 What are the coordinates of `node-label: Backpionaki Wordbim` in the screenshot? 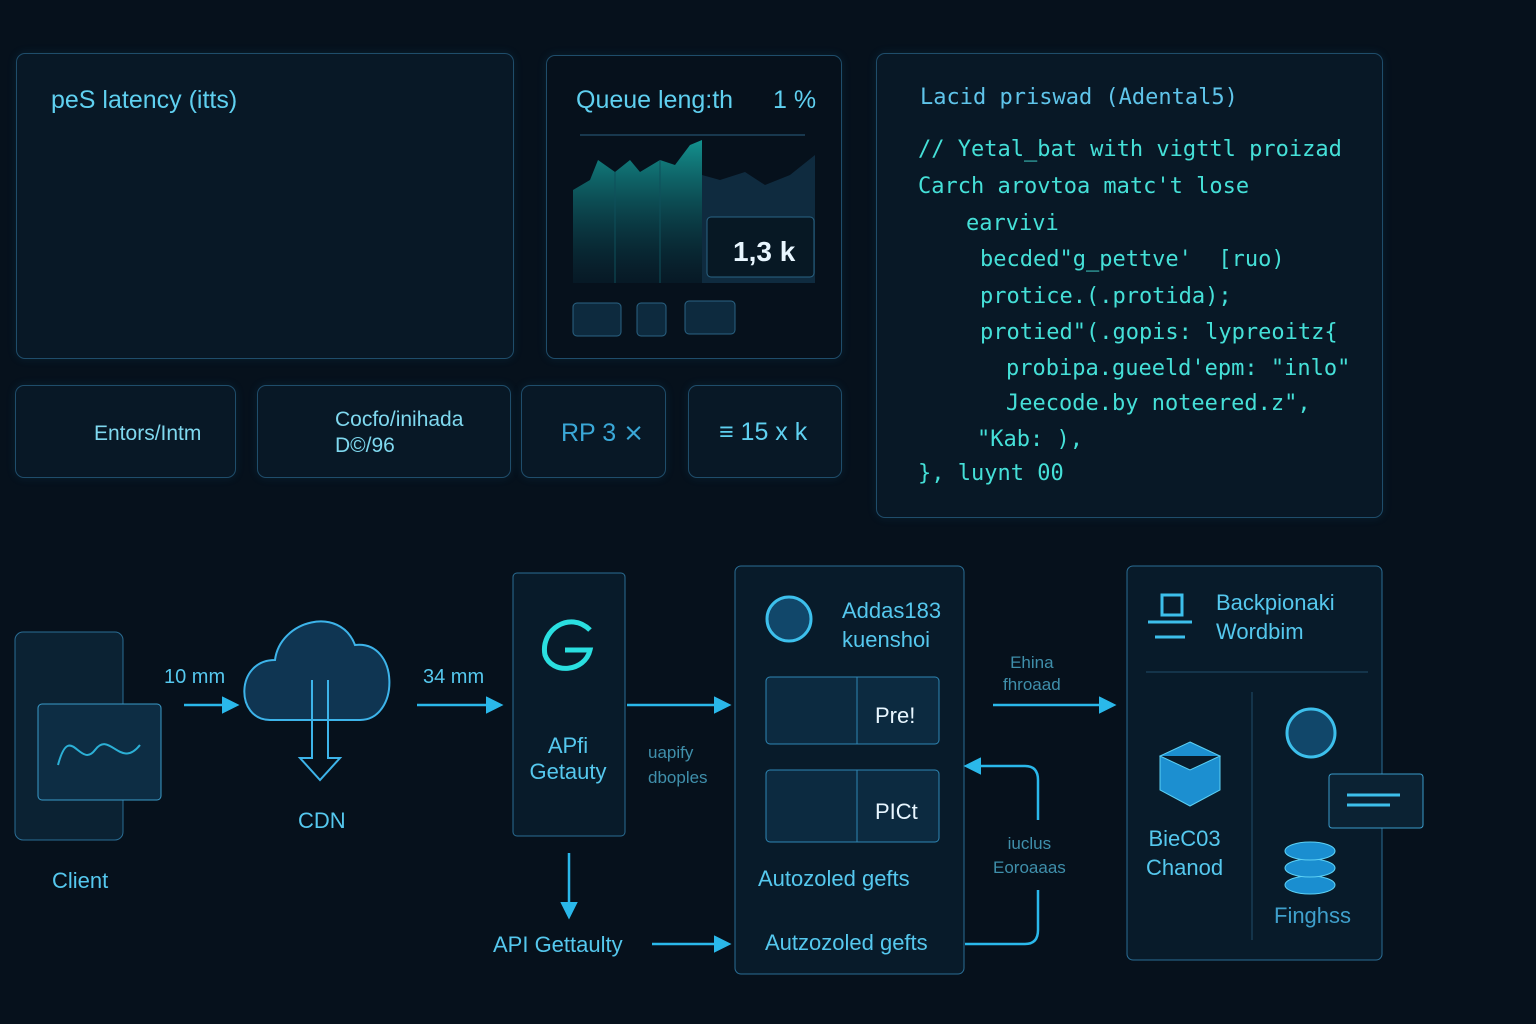 It's located at (1275, 617).